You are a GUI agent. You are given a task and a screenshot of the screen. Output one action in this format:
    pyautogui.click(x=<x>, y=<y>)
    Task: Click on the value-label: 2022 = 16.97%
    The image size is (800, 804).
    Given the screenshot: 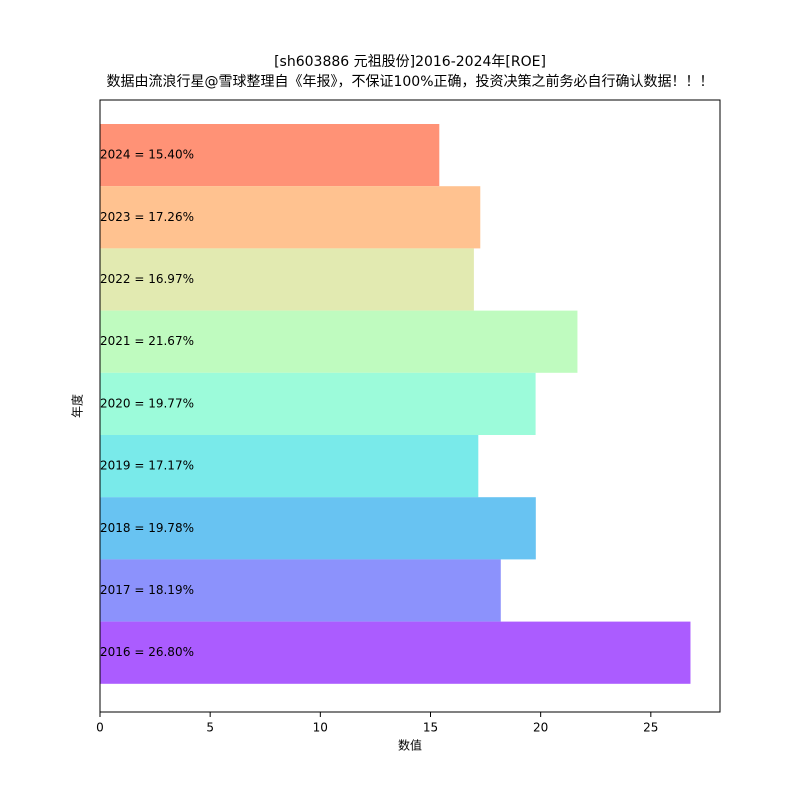 What is the action you would take?
    pyautogui.click(x=147, y=279)
    